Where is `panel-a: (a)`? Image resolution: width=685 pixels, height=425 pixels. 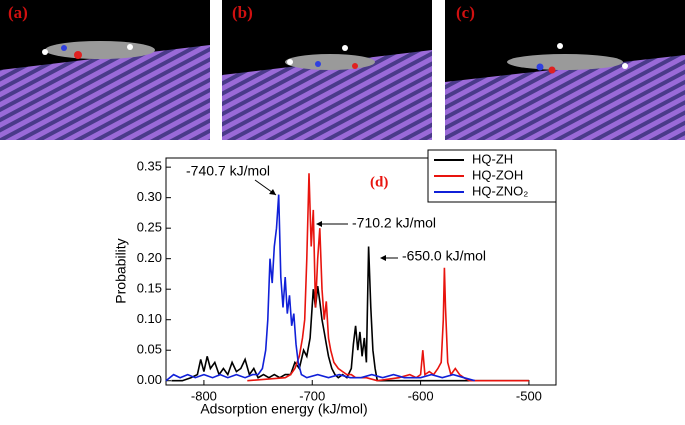
panel-a: (a) is located at coordinates (105, 70).